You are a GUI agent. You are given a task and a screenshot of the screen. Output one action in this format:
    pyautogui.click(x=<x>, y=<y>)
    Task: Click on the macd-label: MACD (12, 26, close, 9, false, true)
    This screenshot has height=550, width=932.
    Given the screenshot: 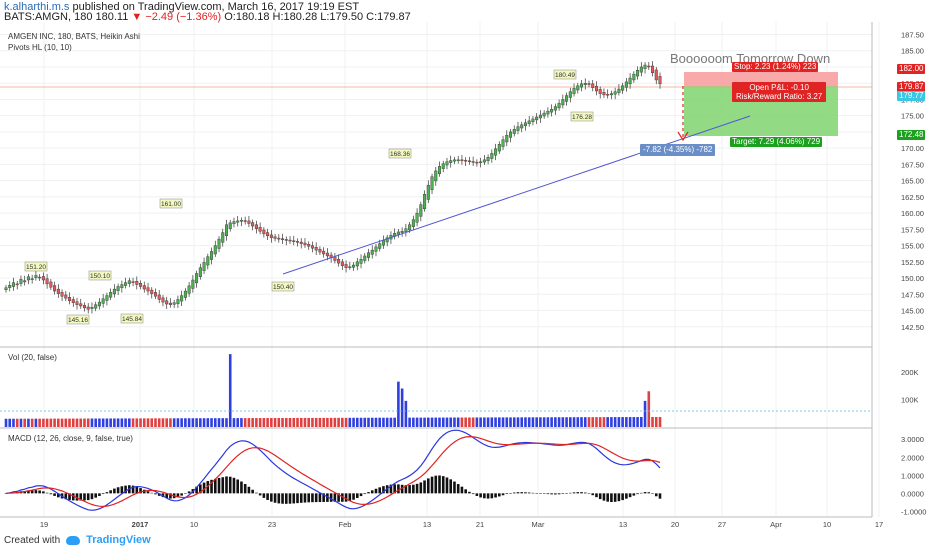 What is the action you would take?
    pyautogui.click(x=70, y=438)
    